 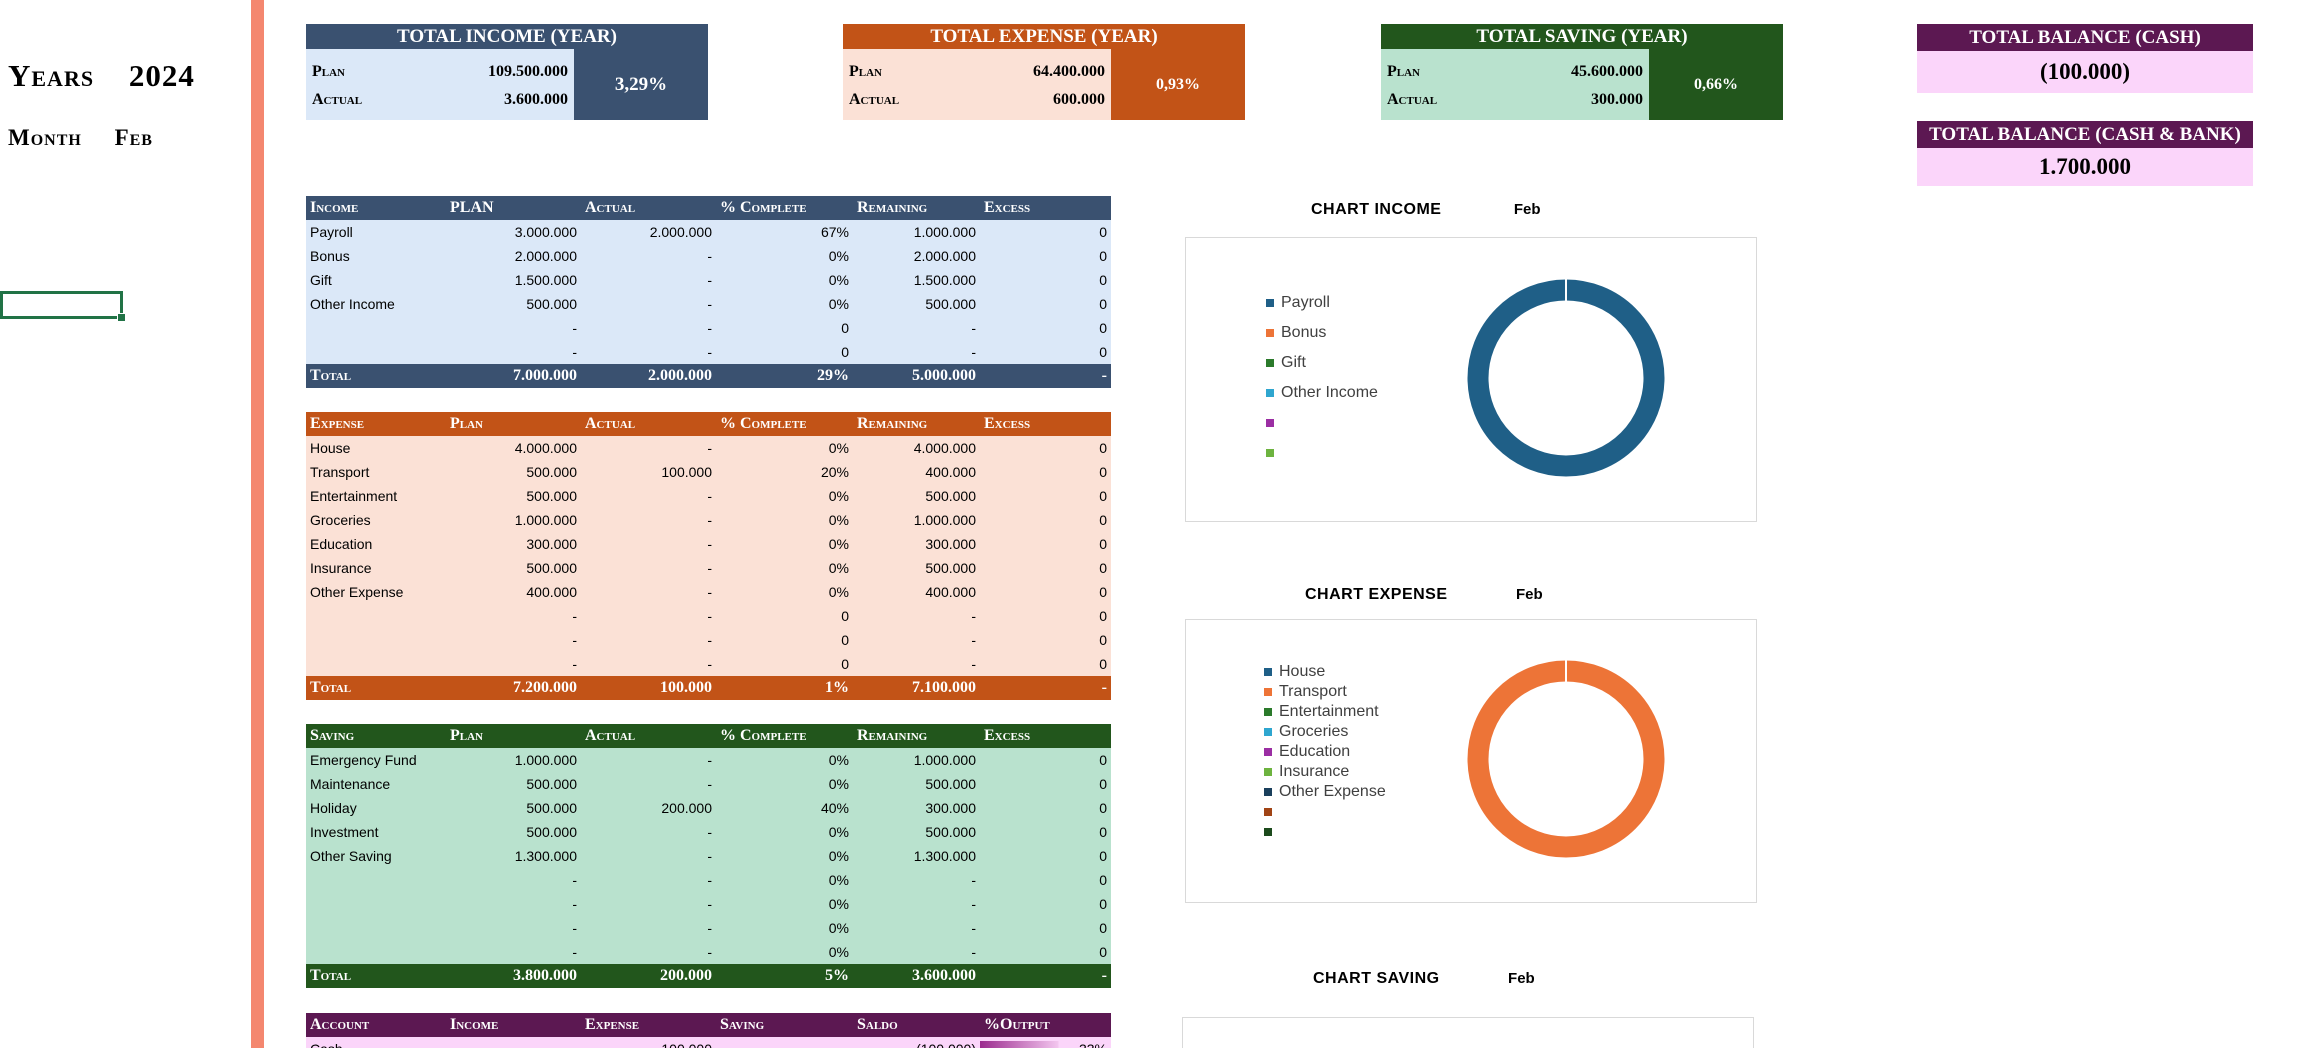 What do you see at coordinates (357, 592) in the screenshot?
I see `table-cell: Other Expense` at bounding box center [357, 592].